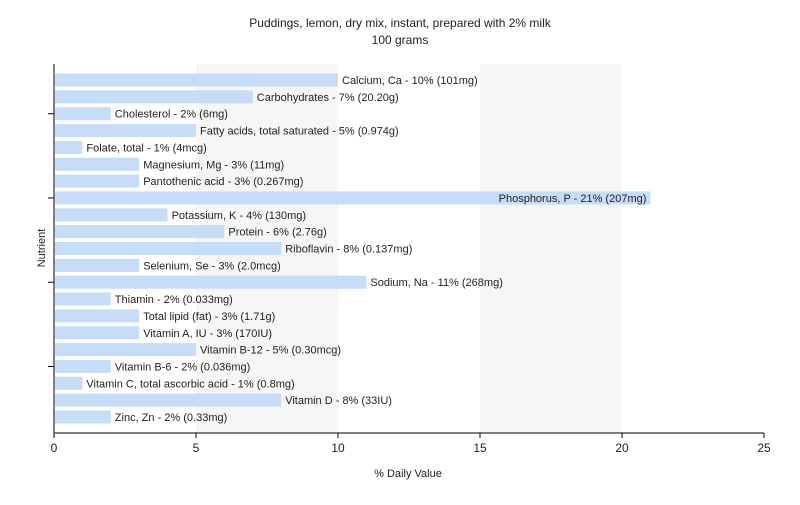 The width and height of the screenshot is (800, 505). Describe the element at coordinates (348, 250) in the screenshot. I see `bar-label: Riboflavin - 8% (0.137mg)` at that location.